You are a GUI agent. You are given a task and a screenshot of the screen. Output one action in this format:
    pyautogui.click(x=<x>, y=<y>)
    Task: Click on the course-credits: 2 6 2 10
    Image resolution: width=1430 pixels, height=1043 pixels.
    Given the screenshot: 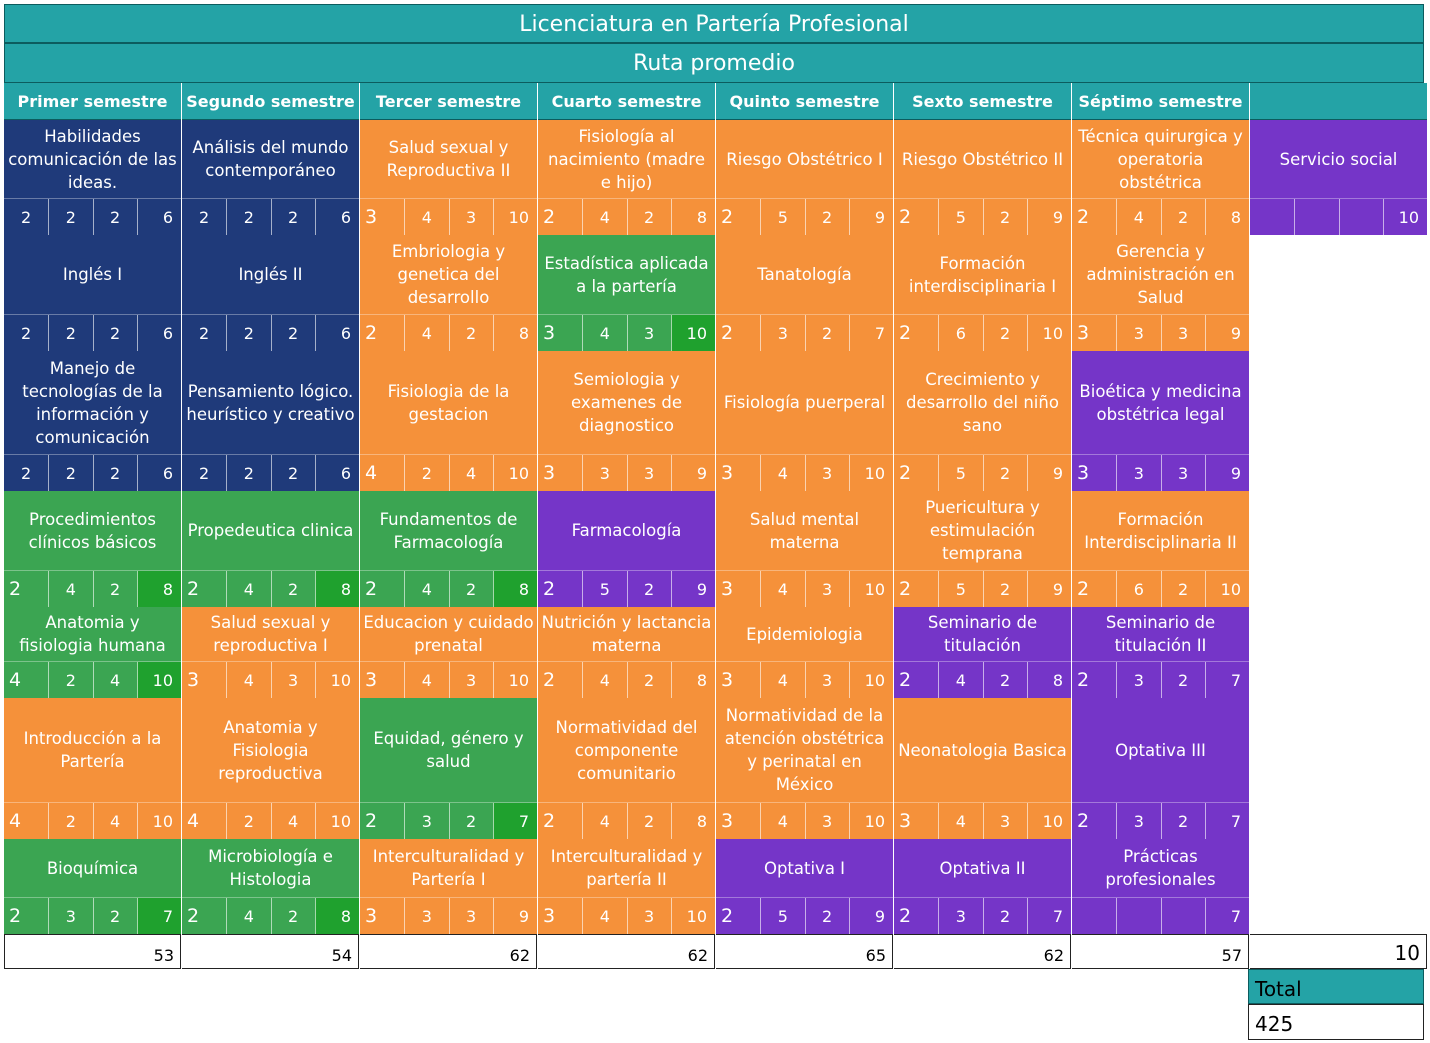 What is the action you would take?
    pyautogui.click(x=1160, y=589)
    